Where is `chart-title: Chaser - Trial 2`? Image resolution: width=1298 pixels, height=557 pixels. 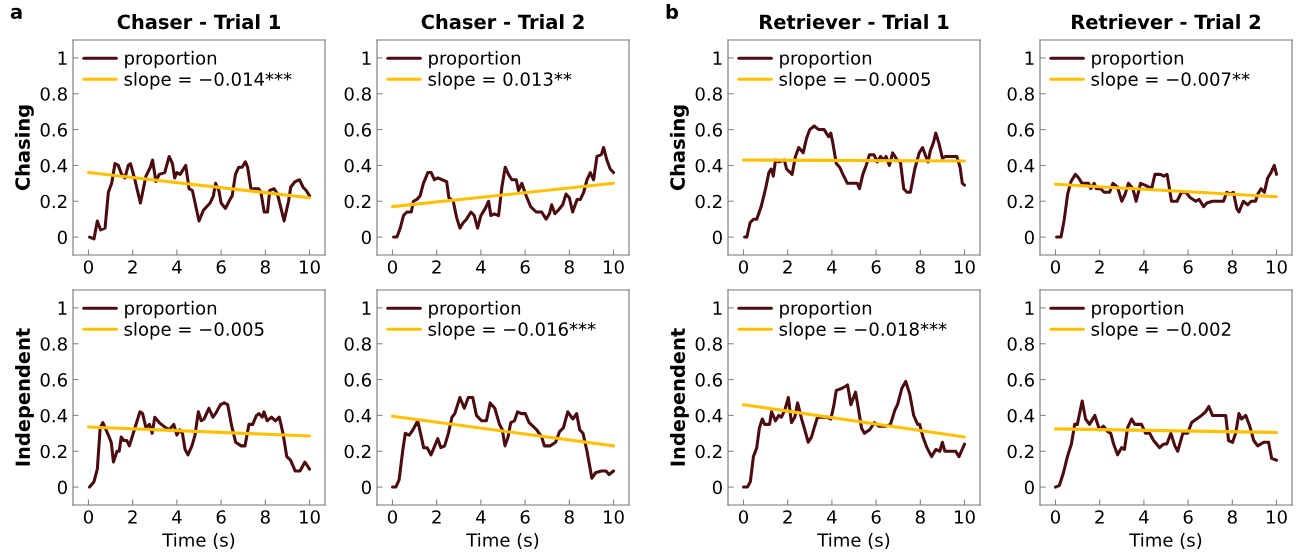
chart-title: Chaser - Trial 2 is located at coordinates (502, 22).